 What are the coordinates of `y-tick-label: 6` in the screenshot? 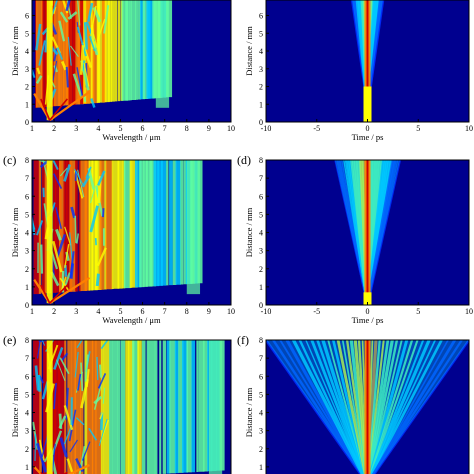 It's located at (261, 16).